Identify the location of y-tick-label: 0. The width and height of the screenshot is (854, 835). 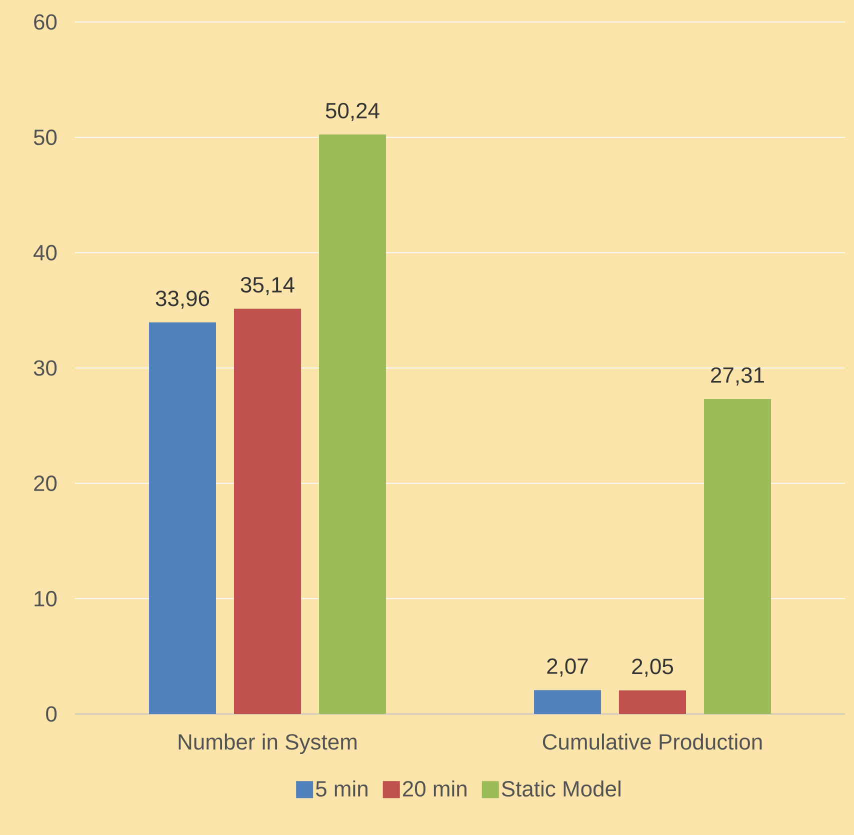
(51, 714).